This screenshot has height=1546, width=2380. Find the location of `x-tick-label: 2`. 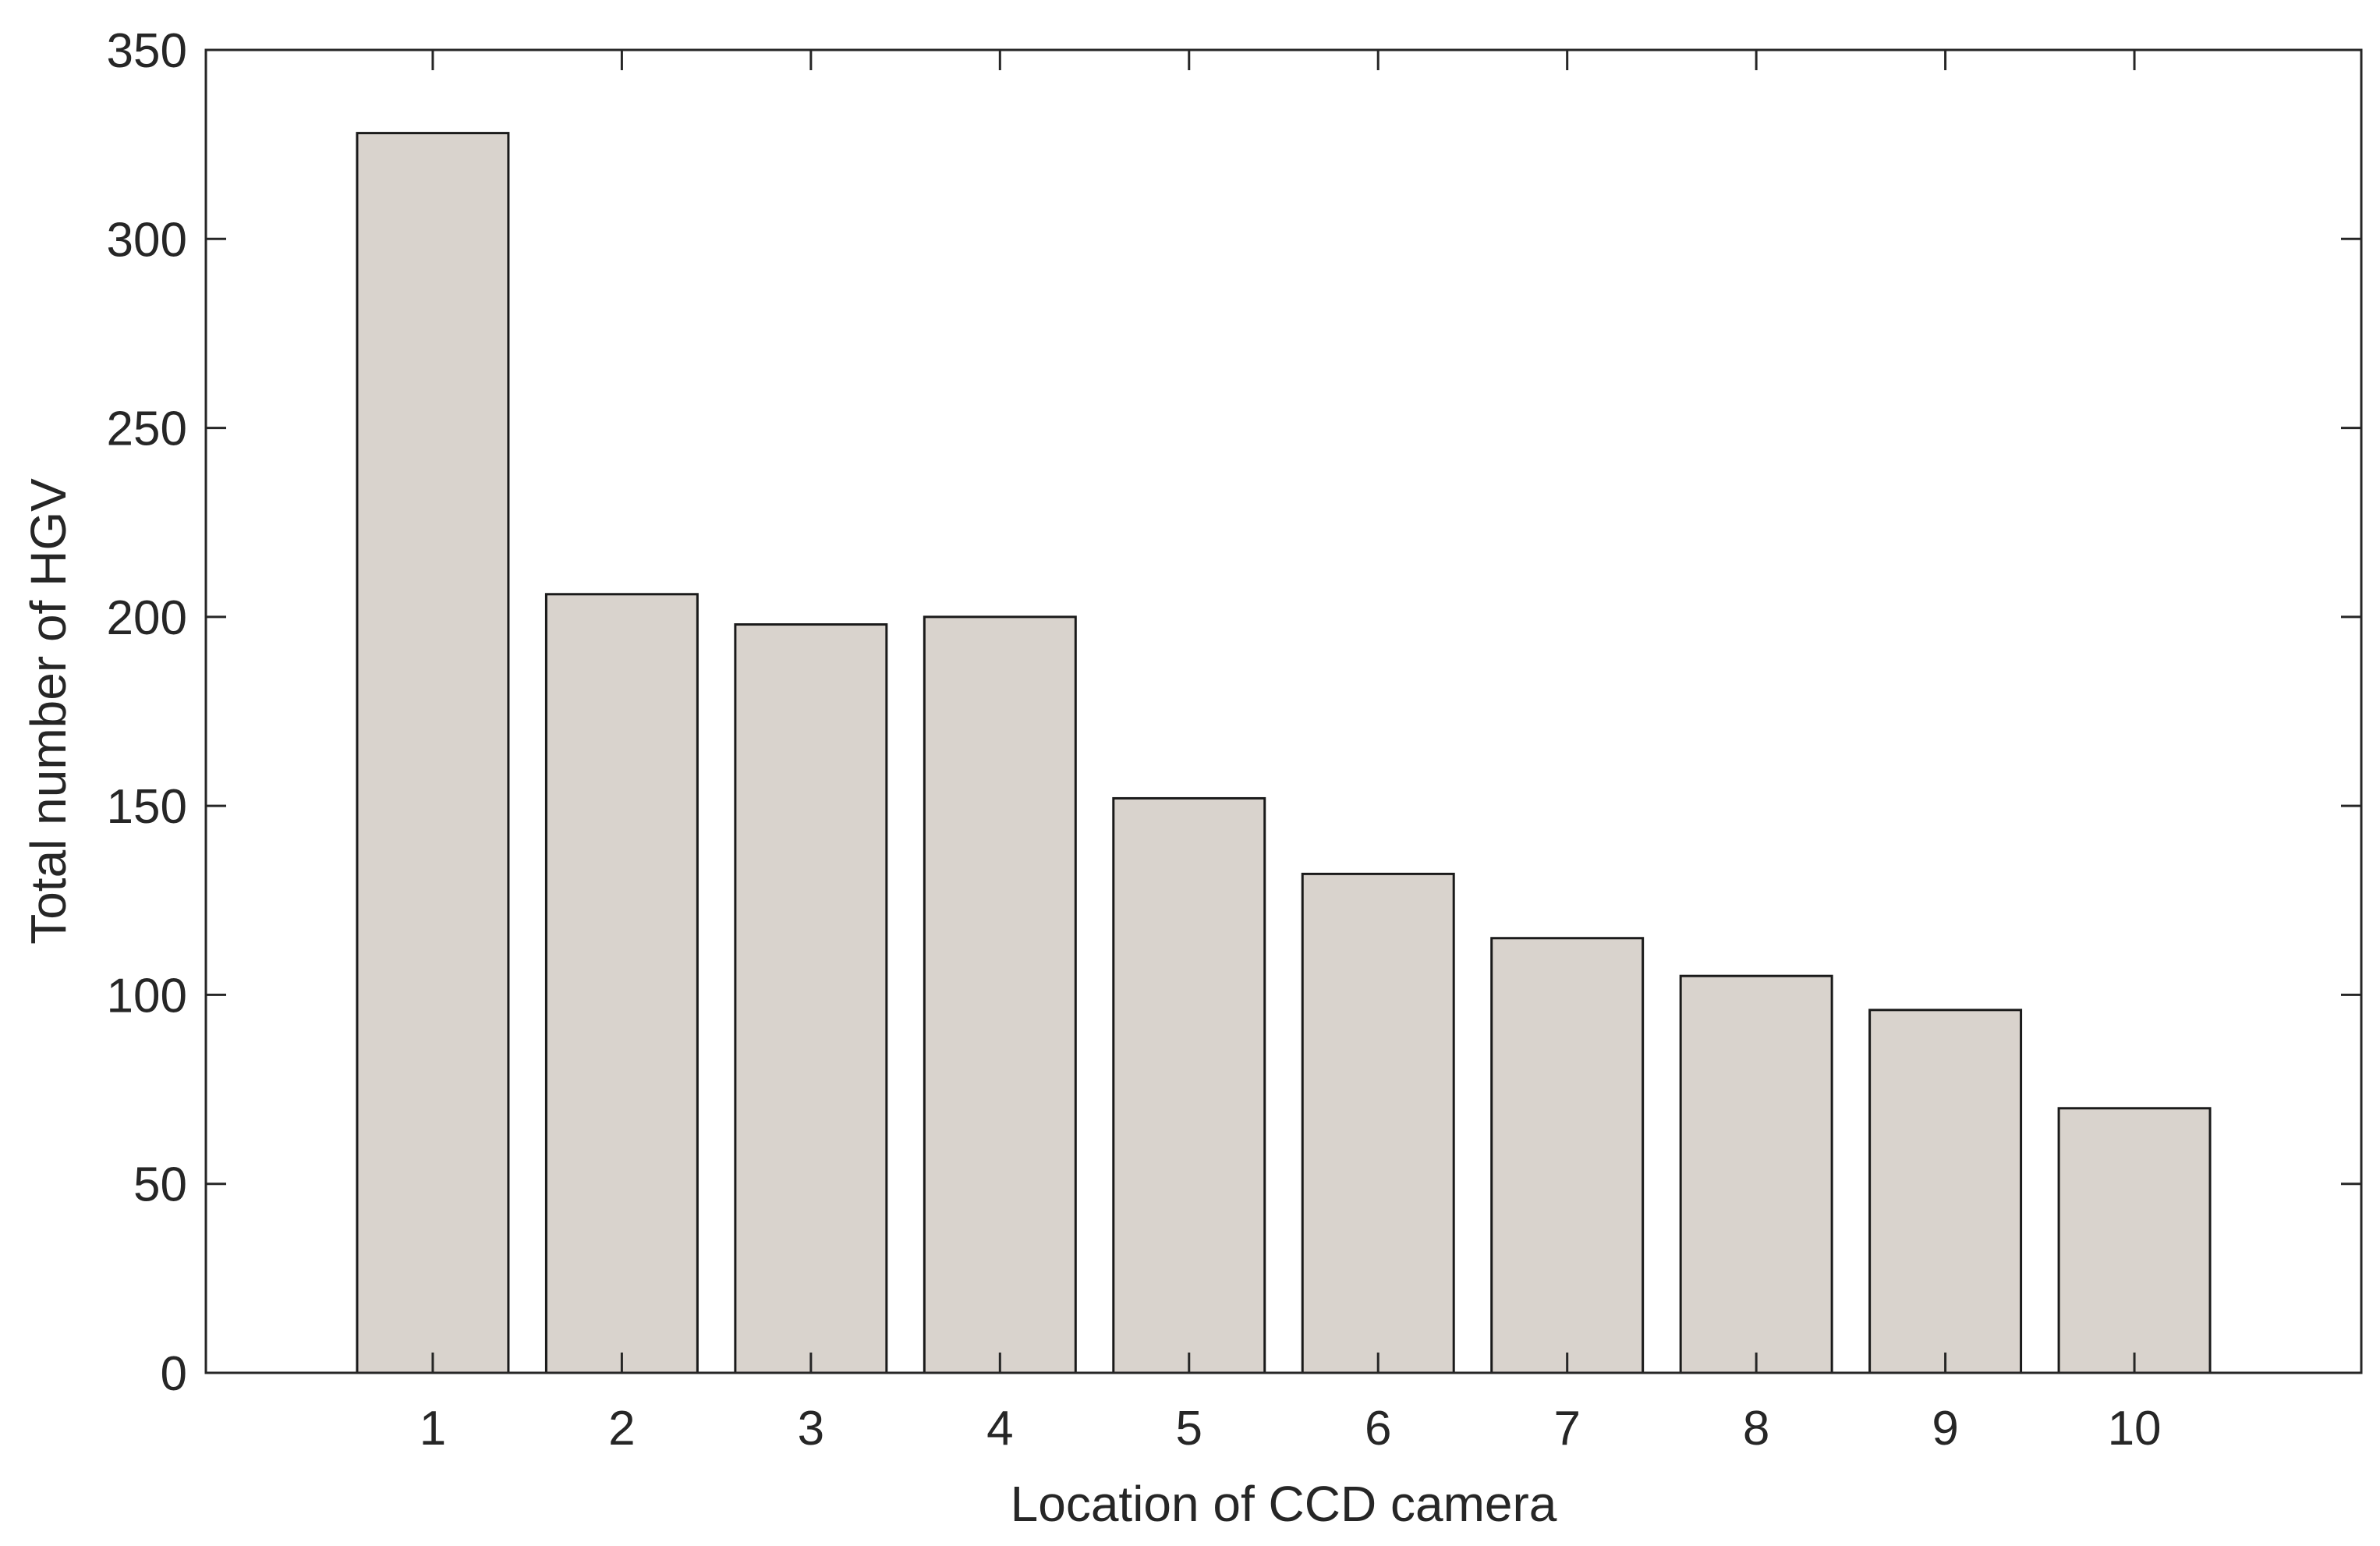

x-tick-label: 2 is located at coordinates (621, 1429).